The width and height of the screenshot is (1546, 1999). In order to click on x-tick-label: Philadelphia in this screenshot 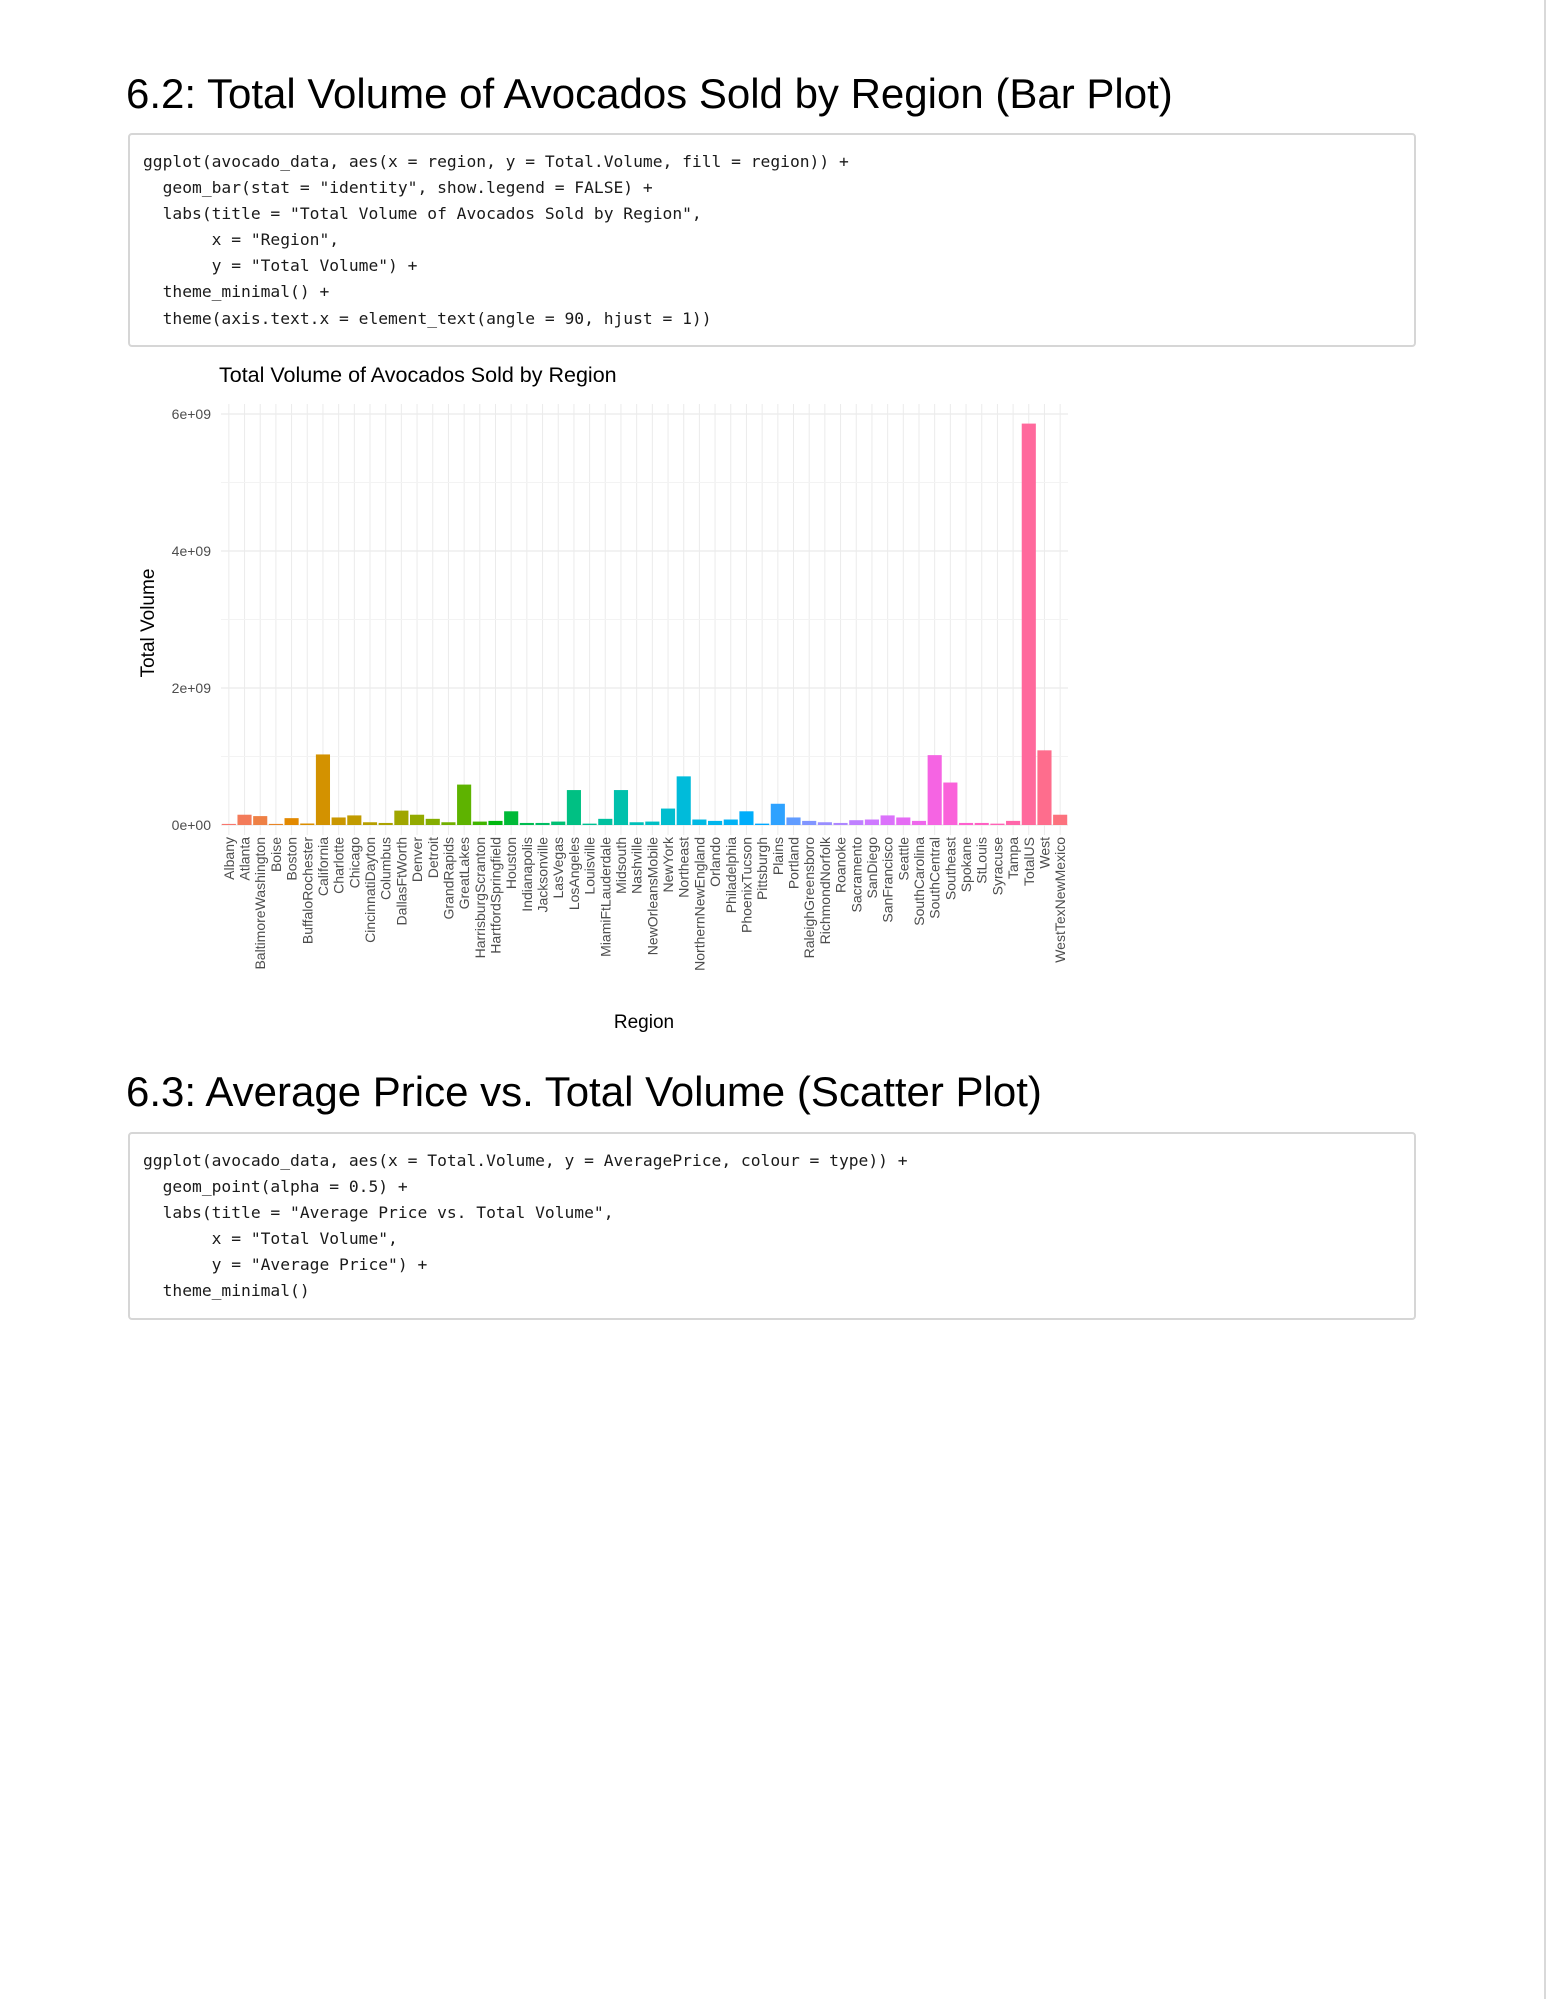, I will do `click(731, 875)`.